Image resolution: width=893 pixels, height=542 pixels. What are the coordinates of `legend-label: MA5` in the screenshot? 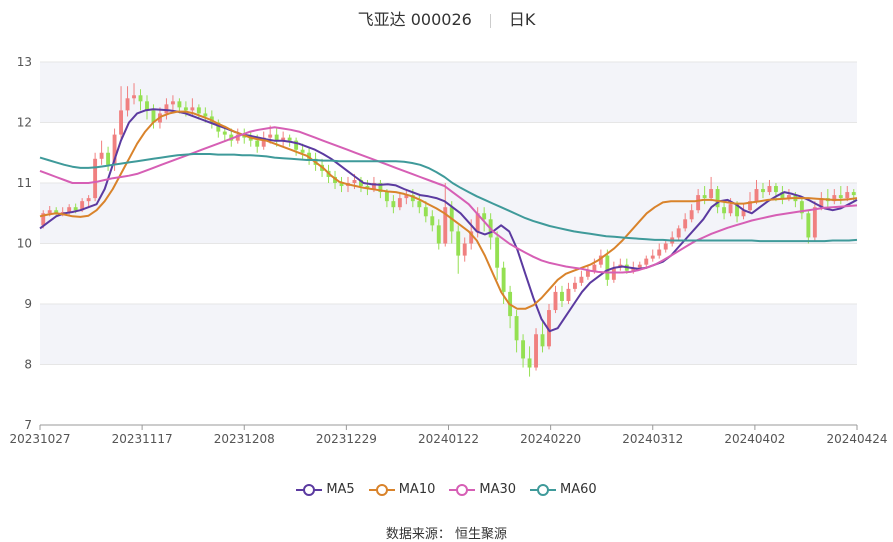 It's located at (340, 489).